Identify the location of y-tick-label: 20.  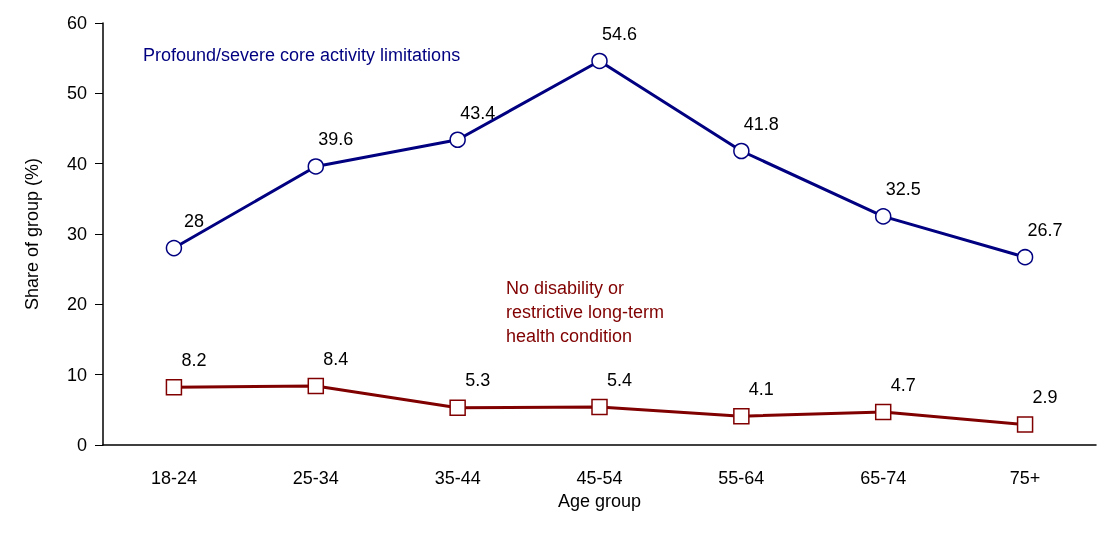
(76, 304).